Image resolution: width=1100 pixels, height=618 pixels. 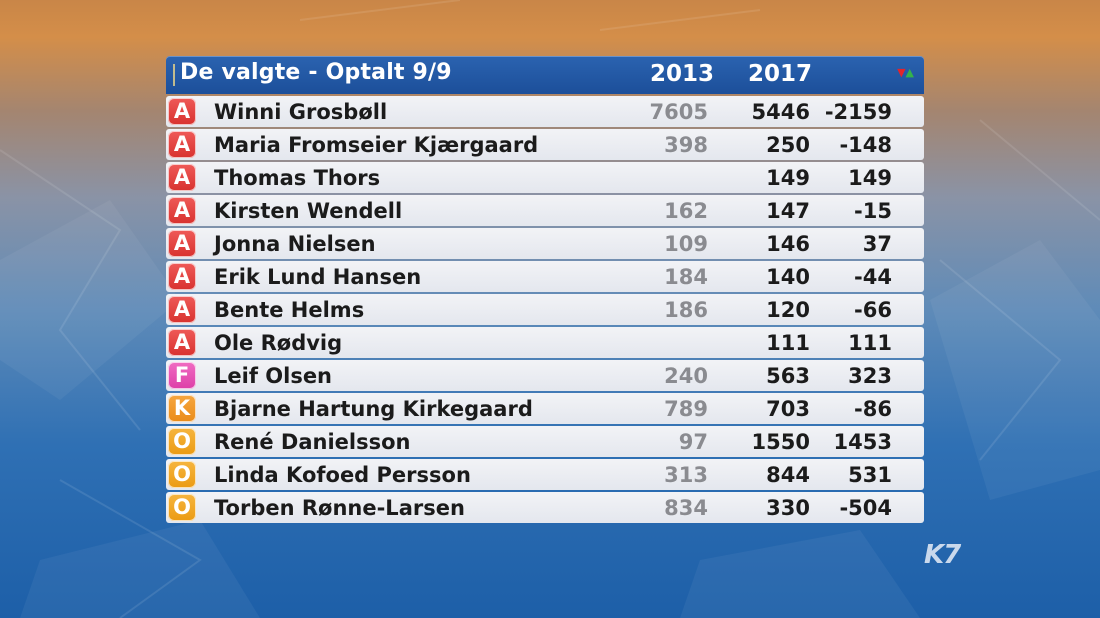 I want to click on votes-2013: 398, so click(x=686, y=145).